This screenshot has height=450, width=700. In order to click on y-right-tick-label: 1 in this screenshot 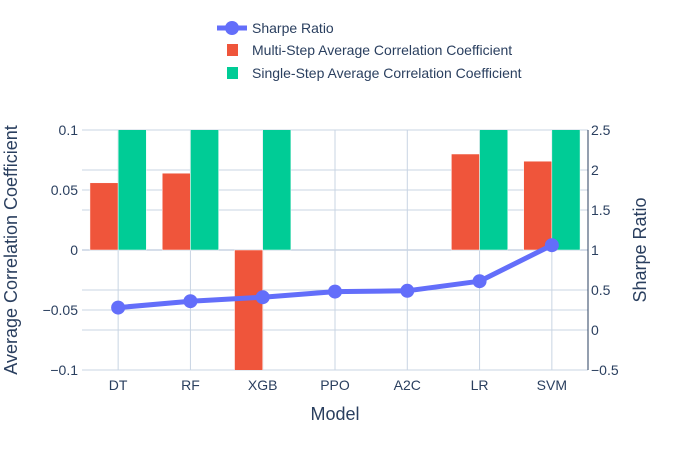, I will do `click(595, 250)`.